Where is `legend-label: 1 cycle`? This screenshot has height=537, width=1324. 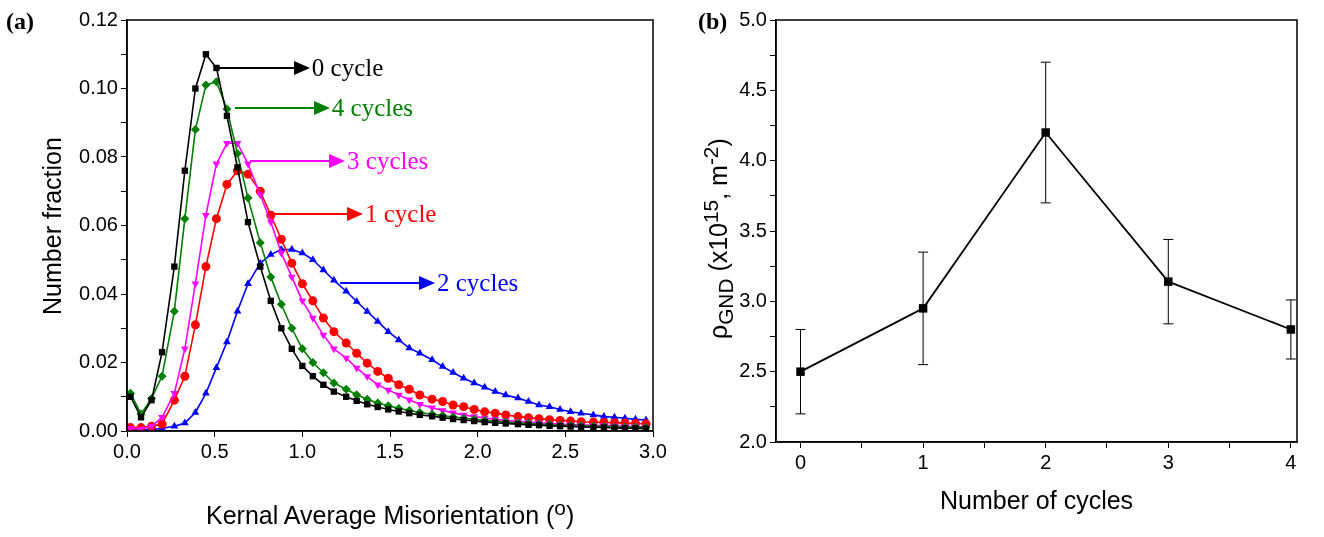
legend-label: 1 cycle is located at coordinates (400, 213).